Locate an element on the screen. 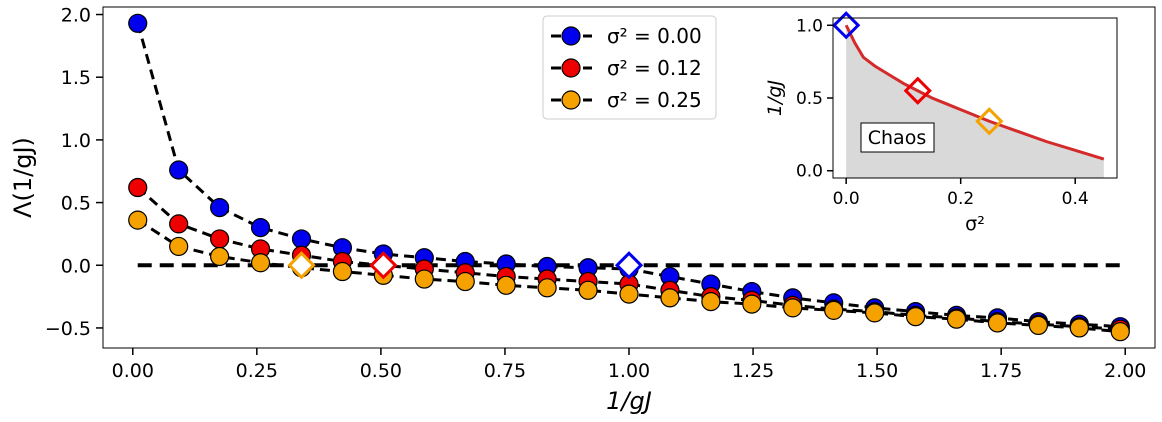 This screenshot has width=1162, height=422. inset-y-tick-label: 0.5 is located at coordinates (809, 99).